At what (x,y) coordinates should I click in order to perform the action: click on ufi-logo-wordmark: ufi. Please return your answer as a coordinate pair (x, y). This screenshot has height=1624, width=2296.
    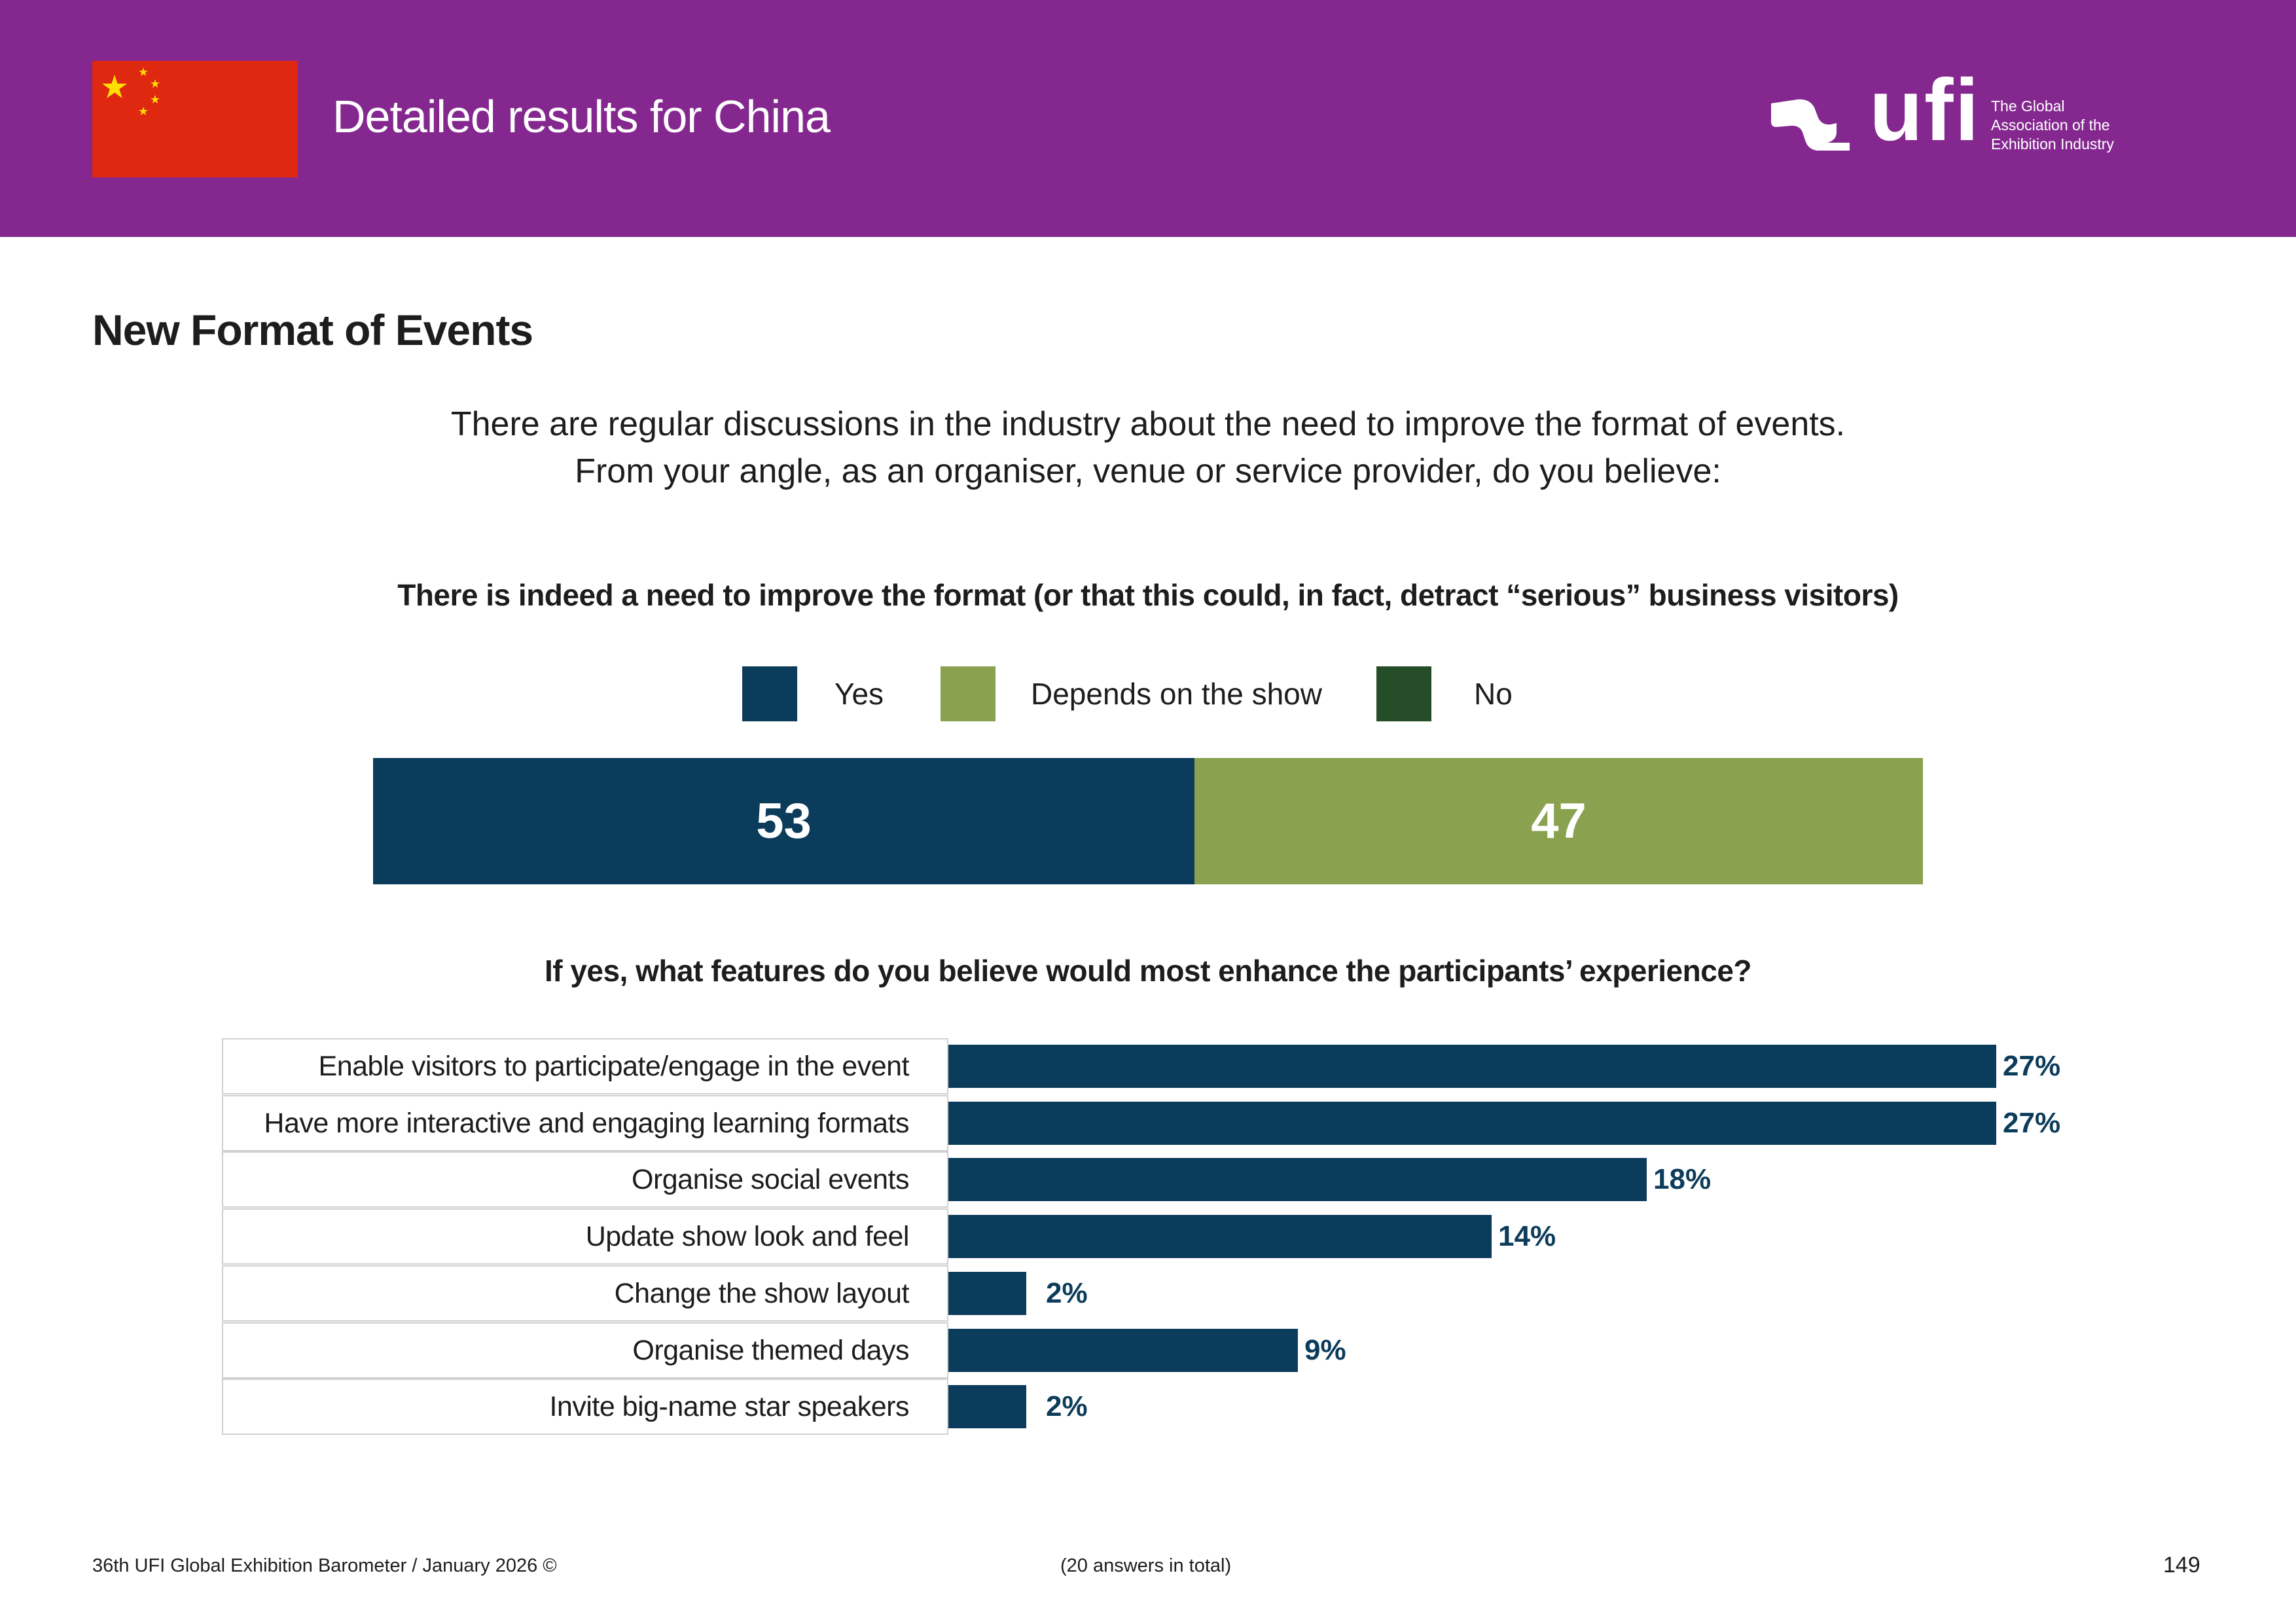
    Looking at the image, I should click on (1925, 110).